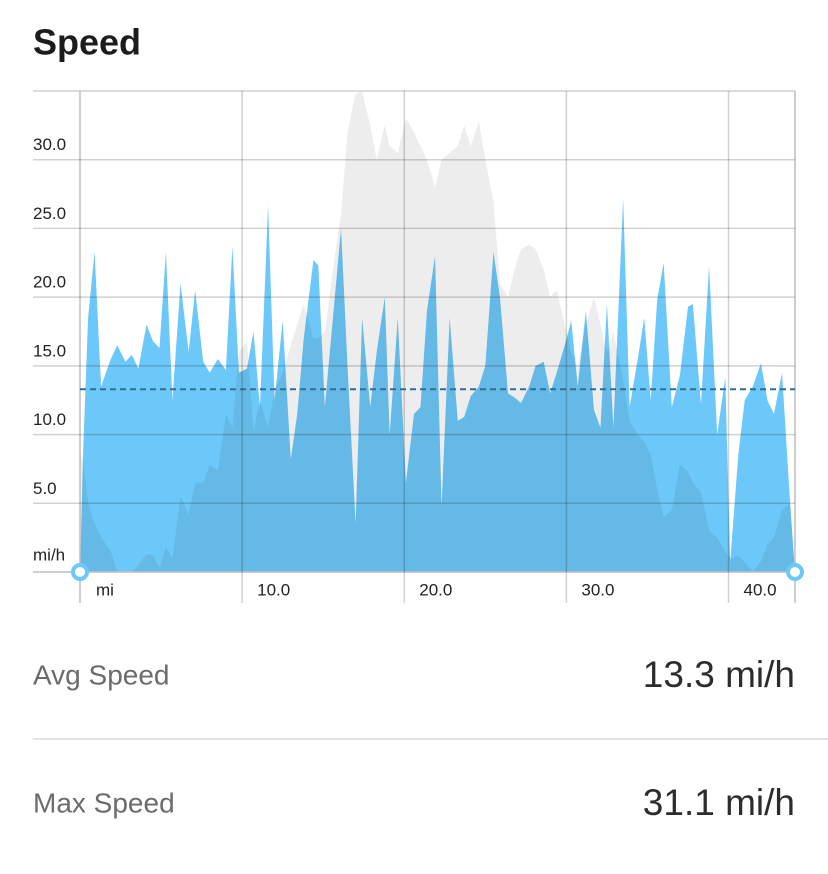 This screenshot has width=828, height=874. What do you see at coordinates (87, 42) in the screenshot?
I see `title: Speed` at bounding box center [87, 42].